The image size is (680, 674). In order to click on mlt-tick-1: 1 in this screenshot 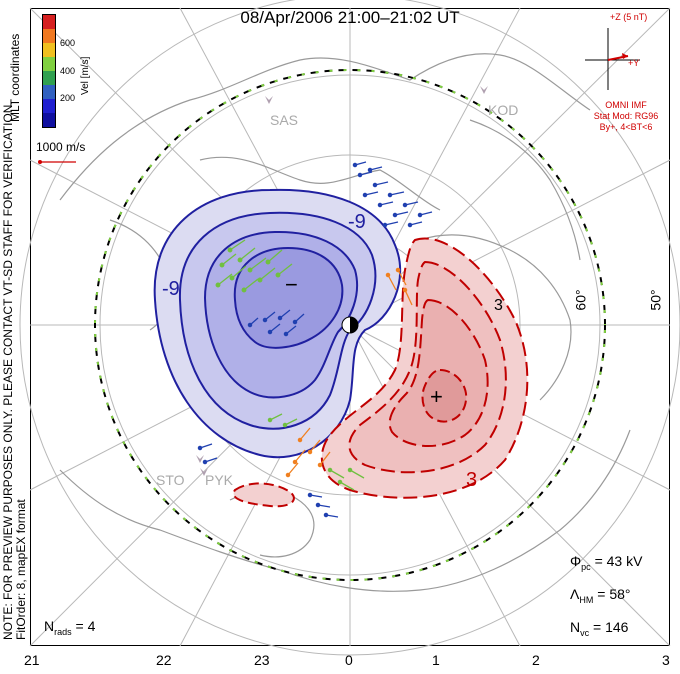, I will do `click(436, 660)`.